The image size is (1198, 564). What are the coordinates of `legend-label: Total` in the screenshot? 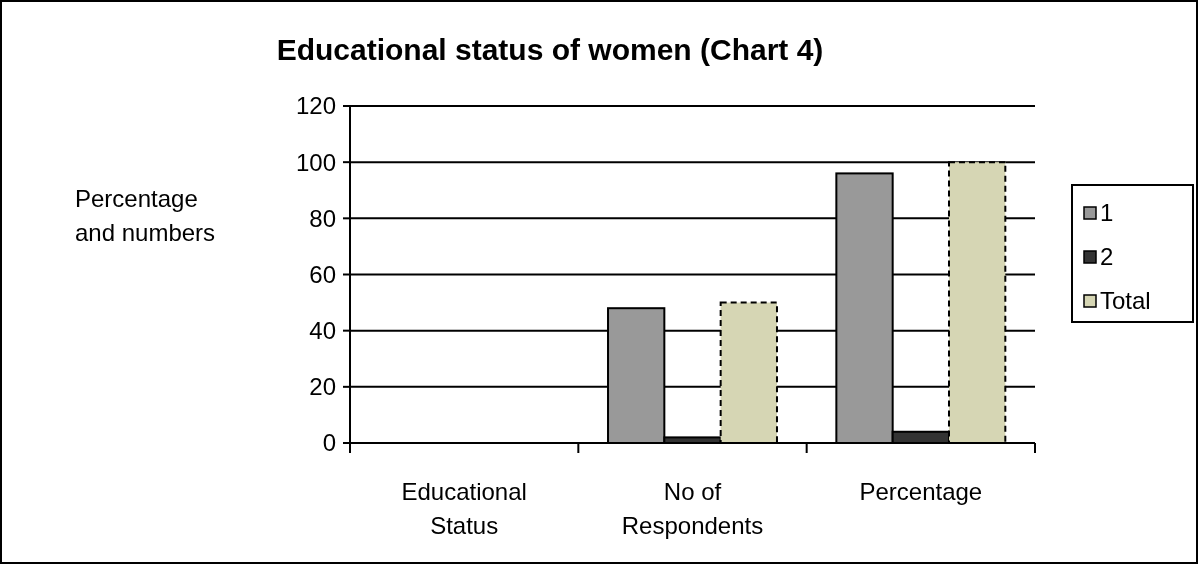 It's located at (1125, 301).